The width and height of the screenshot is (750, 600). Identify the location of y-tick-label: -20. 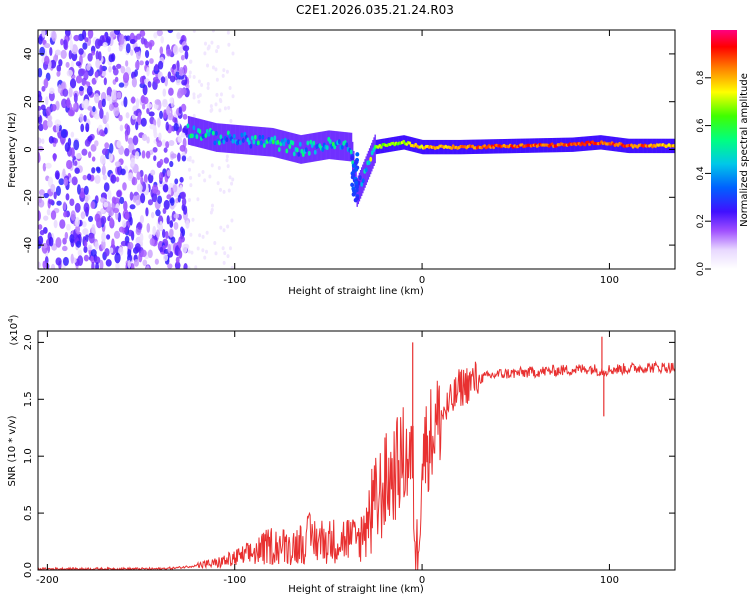
(28, 197).